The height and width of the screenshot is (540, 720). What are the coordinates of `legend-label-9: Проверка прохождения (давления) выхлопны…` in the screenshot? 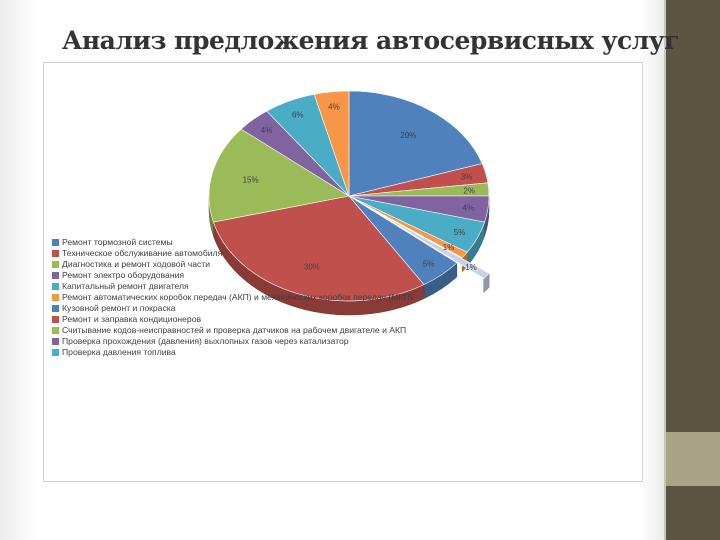 It's located at (205, 341).